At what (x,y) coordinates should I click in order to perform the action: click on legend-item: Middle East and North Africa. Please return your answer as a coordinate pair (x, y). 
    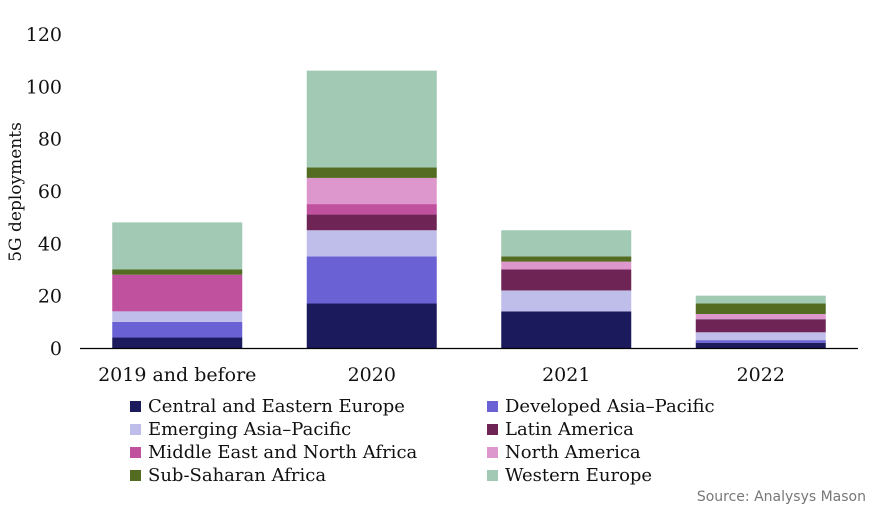
    Looking at the image, I should click on (273, 452).